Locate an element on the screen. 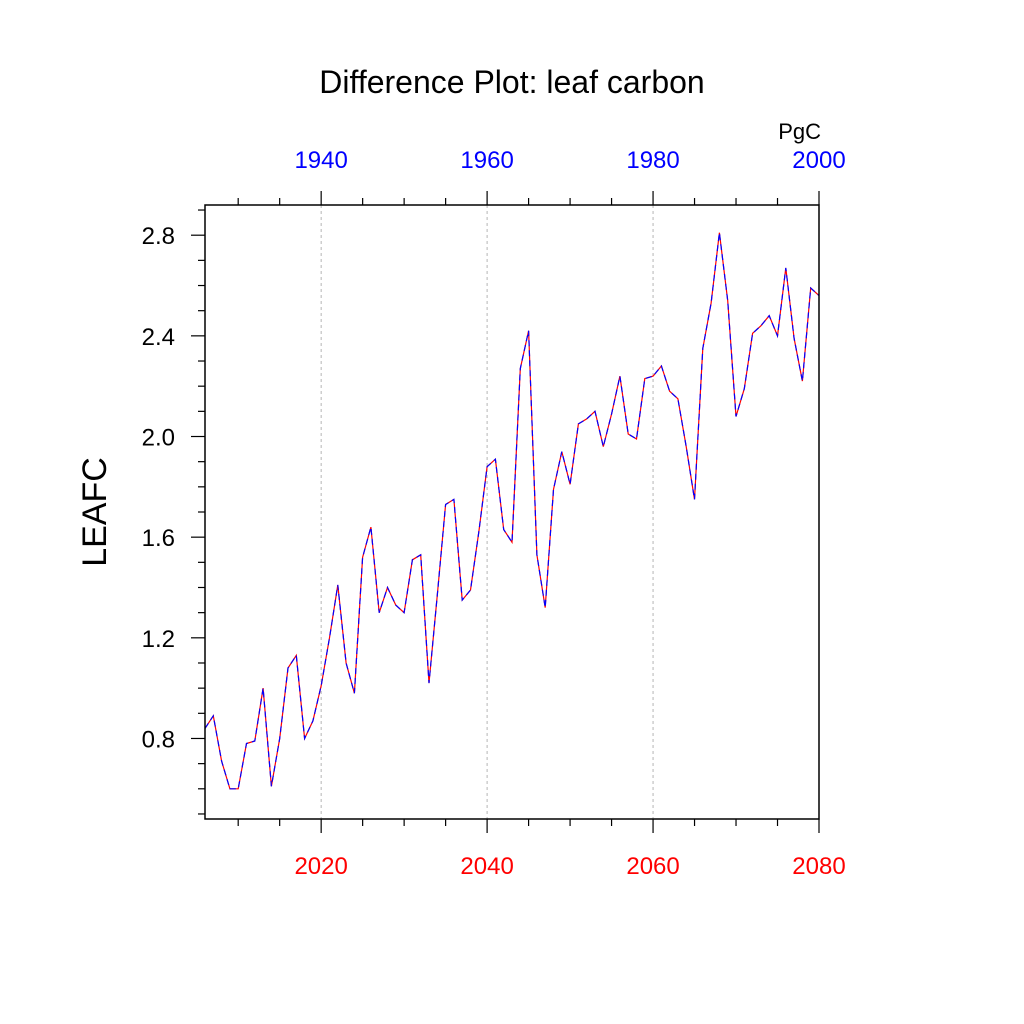 Image resolution: width=1024 pixels, height=1024 pixels. x-tick-label: 2080 is located at coordinates (818, 866).